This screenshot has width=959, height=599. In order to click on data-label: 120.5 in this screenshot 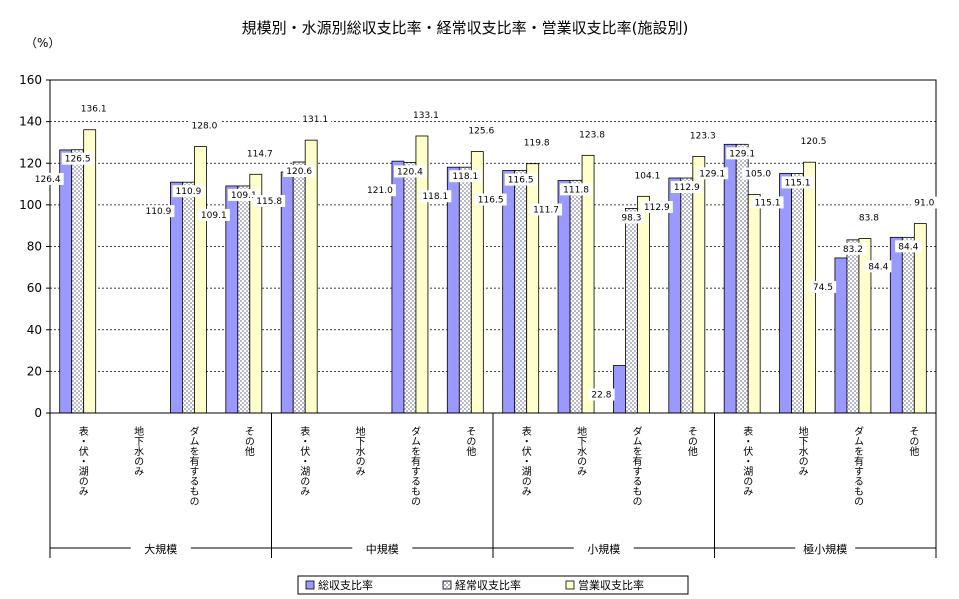, I will do `click(814, 142)`.